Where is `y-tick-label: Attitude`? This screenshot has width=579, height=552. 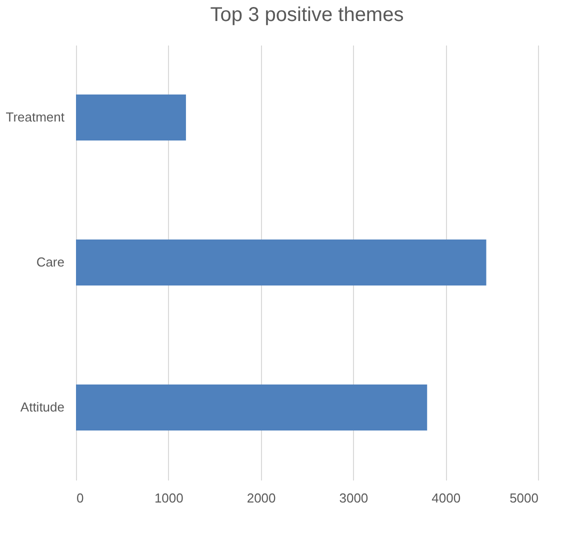 y-tick-label: Attitude is located at coordinates (42, 407).